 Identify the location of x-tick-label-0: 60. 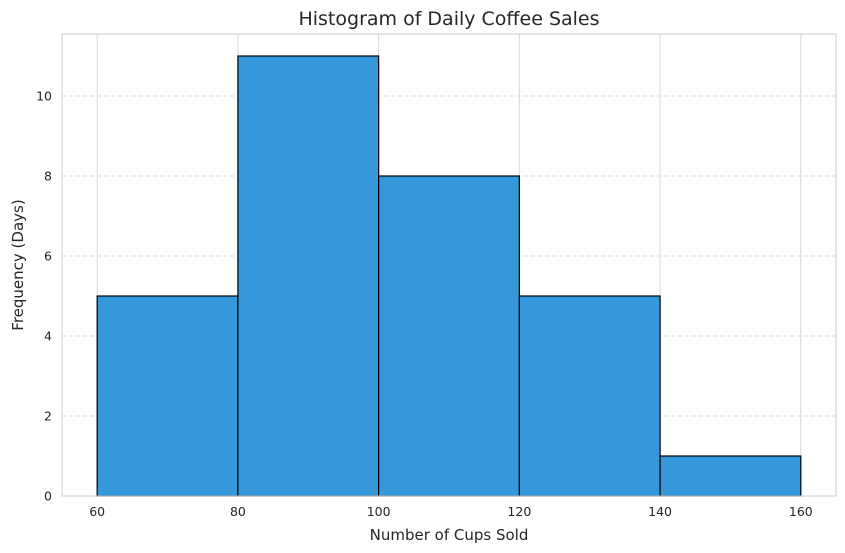
(97, 511).